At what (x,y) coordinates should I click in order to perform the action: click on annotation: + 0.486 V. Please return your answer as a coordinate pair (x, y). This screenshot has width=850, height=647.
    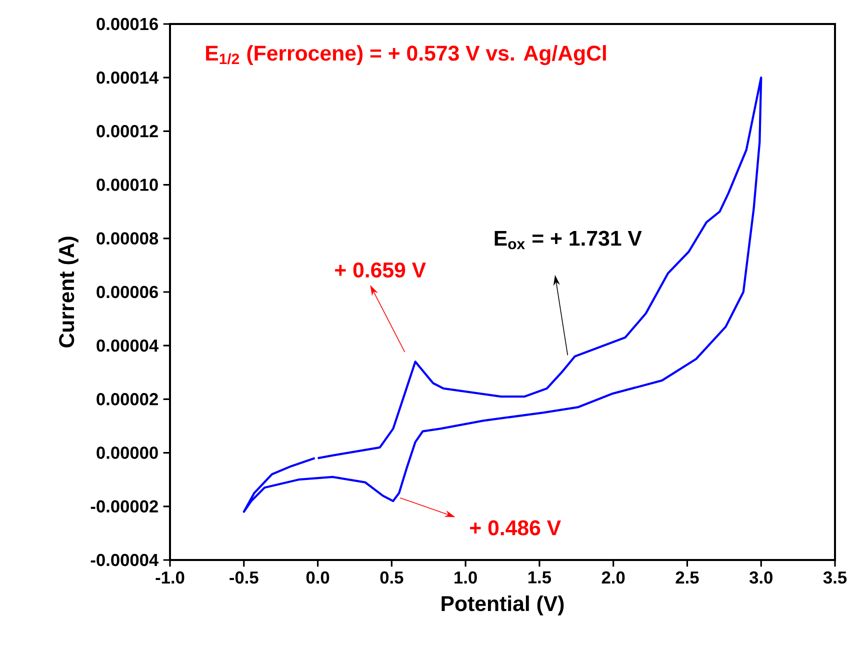
    Looking at the image, I should click on (515, 528).